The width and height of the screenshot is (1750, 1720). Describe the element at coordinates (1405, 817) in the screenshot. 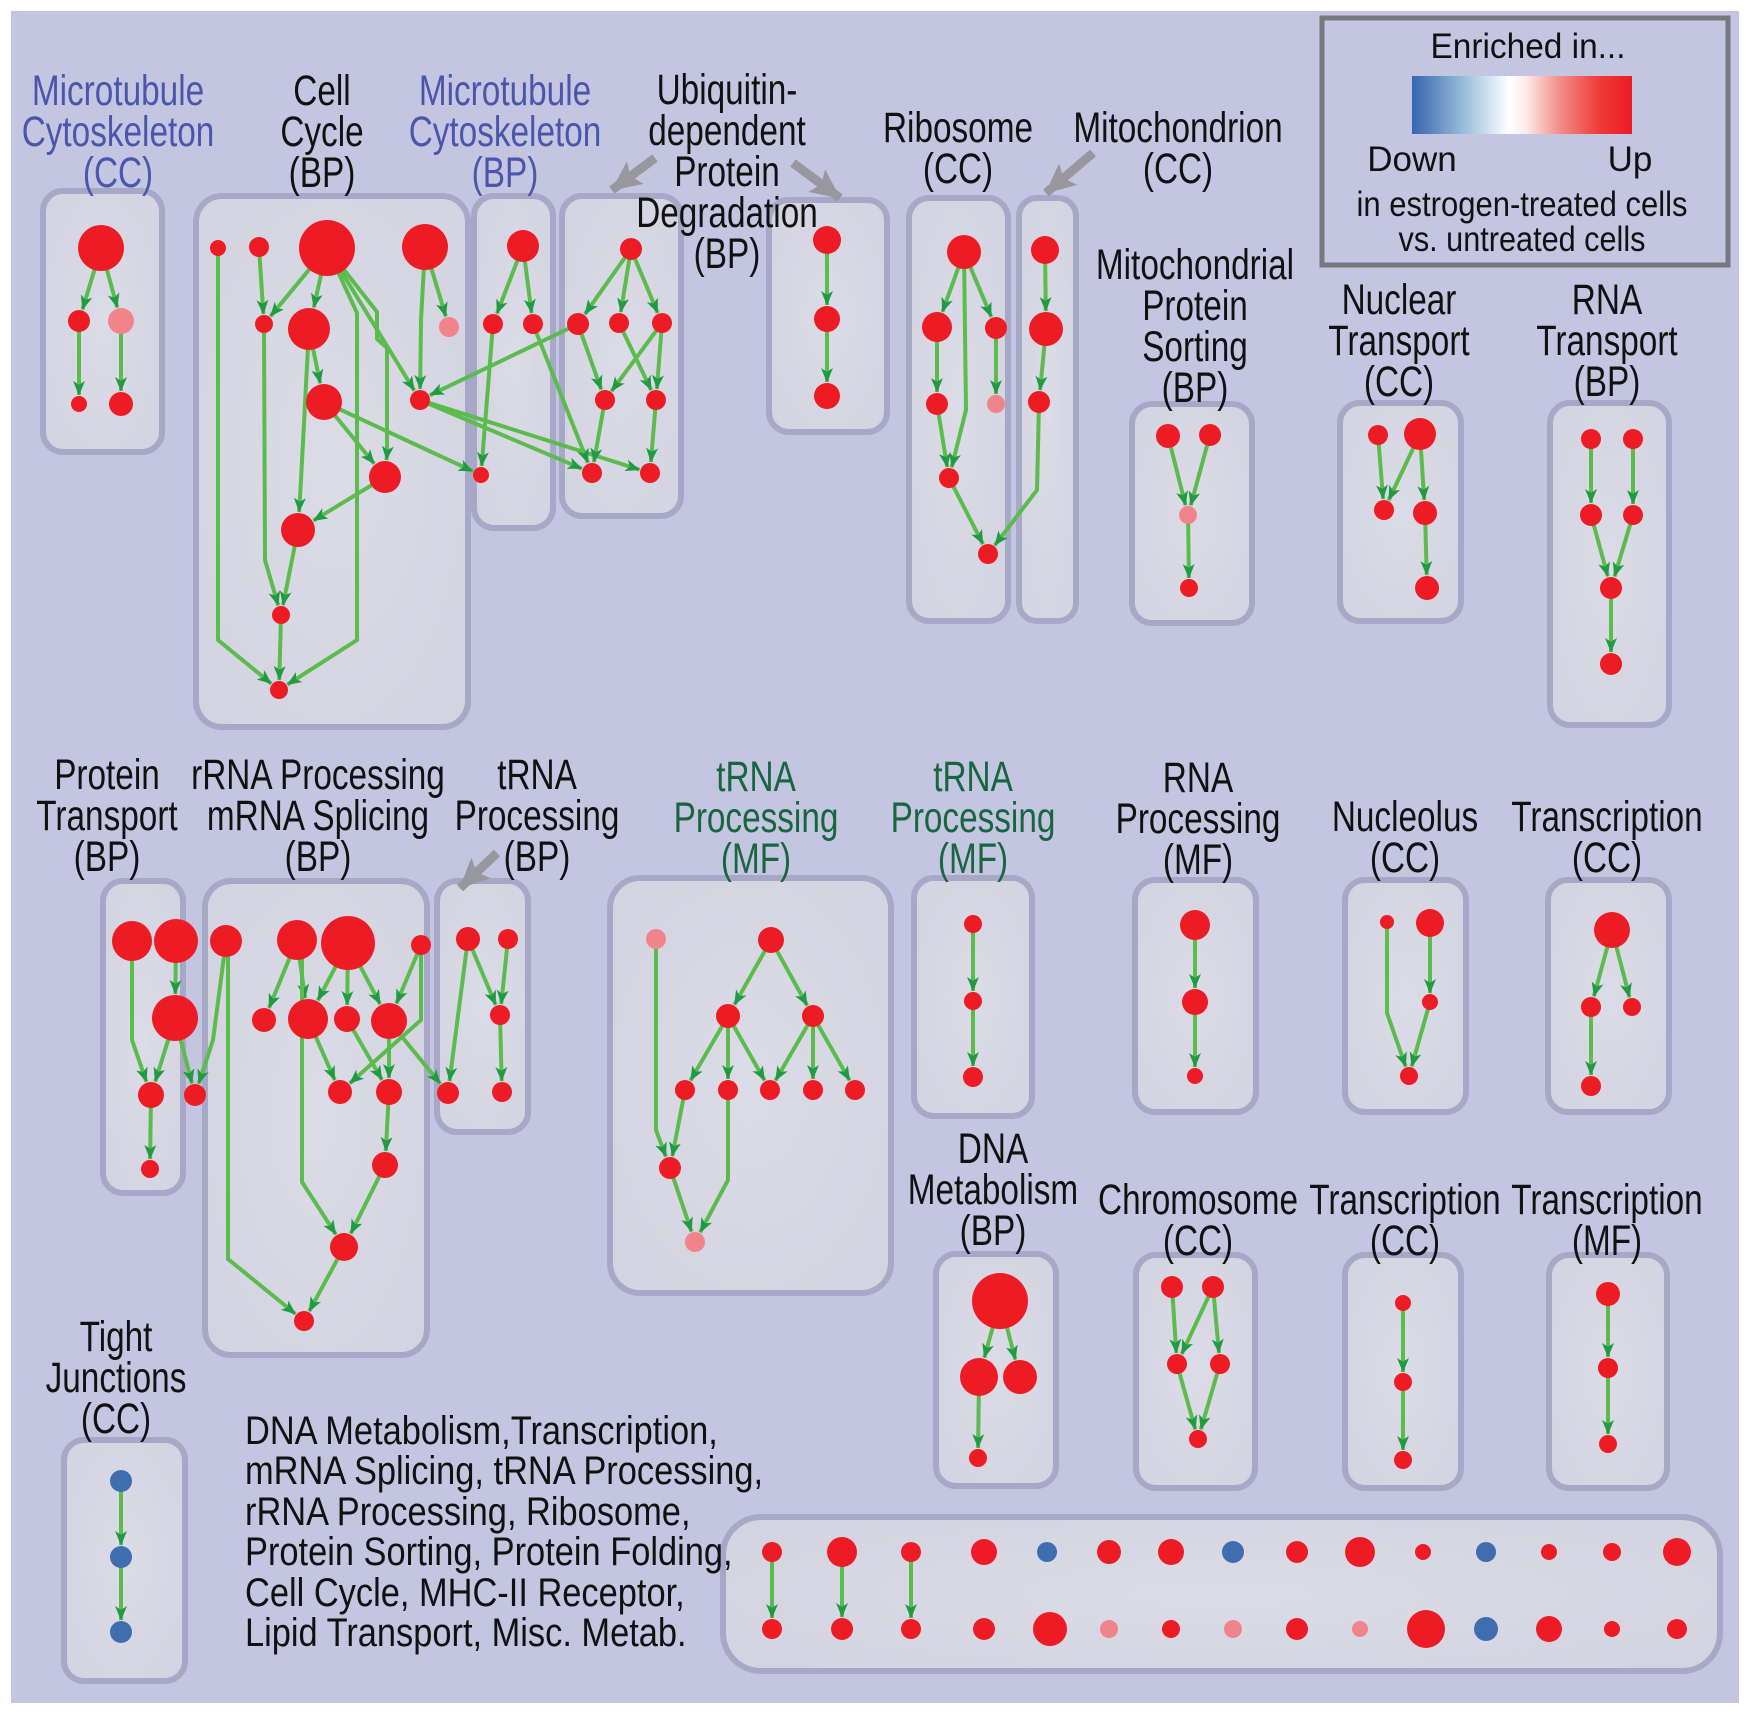

I see `svg-text: Nucleolus` at that location.